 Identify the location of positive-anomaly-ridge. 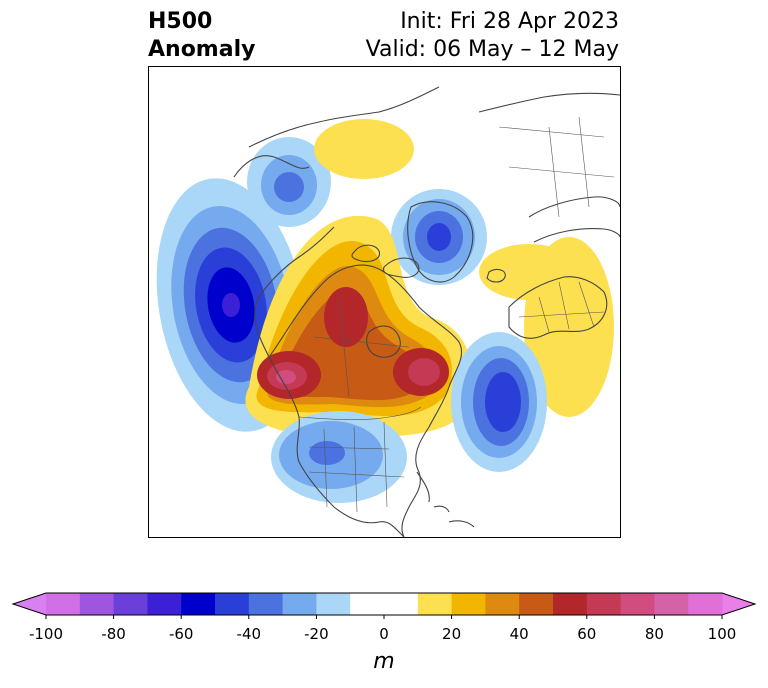
(354, 328).